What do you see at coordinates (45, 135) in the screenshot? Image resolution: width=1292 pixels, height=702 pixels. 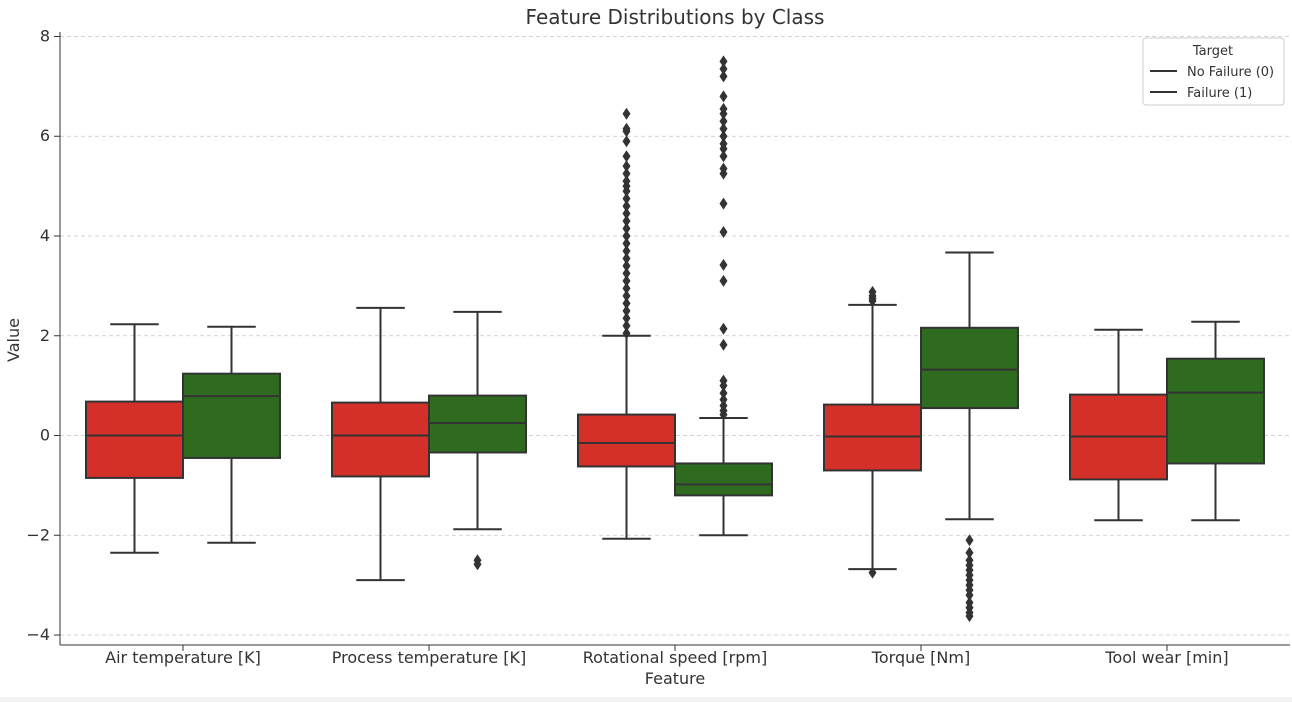 I see `y-tick-label: 6` at bounding box center [45, 135].